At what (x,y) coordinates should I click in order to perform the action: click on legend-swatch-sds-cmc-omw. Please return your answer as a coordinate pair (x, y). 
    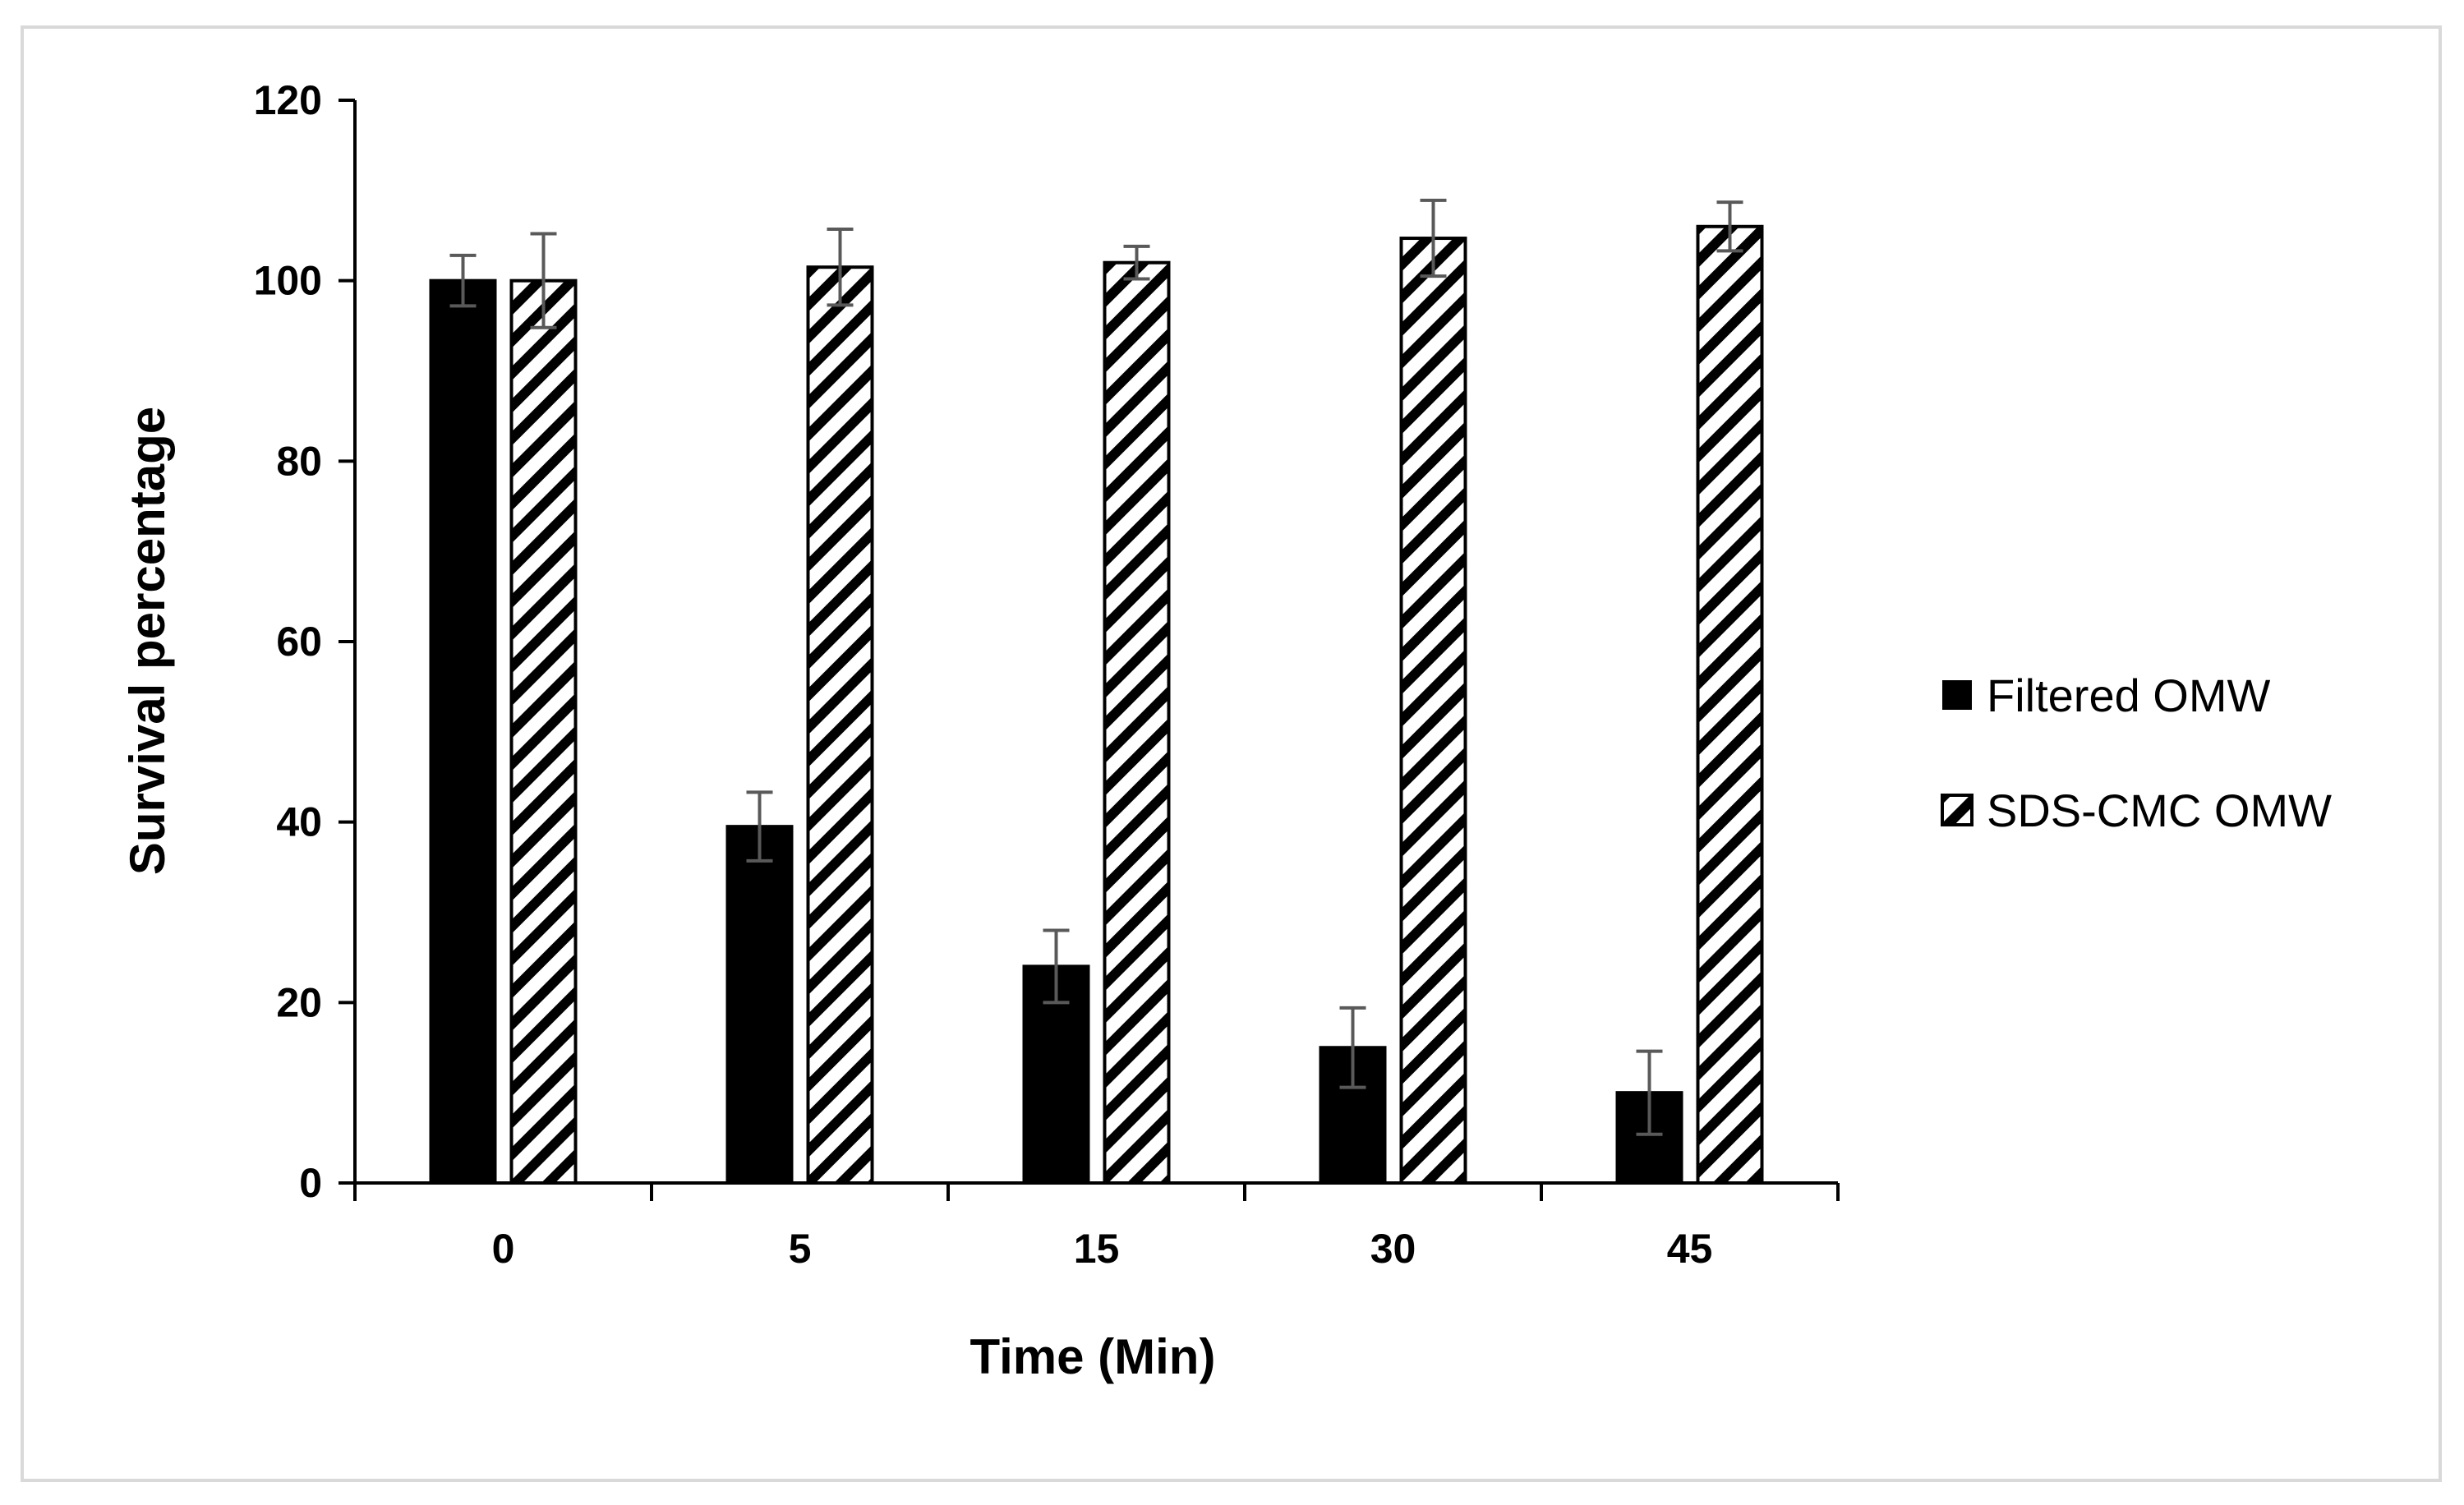
    Looking at the image, I should click on (1958, 810).